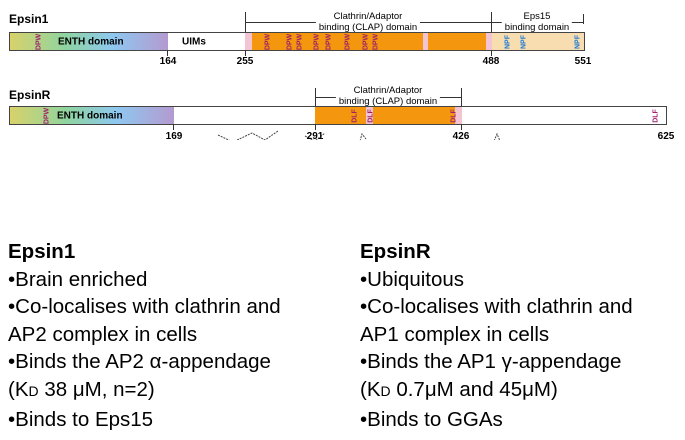 This screenshot has width=685, height=440. I want to click on eps15-domain, so click(538, 41).